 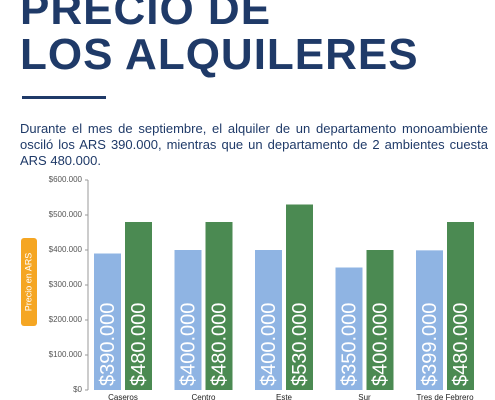 What do you see at coordinates (66, 214) in the screenshot?
I see `y-tick-label: $500.000` at bounding box center [66, 214].